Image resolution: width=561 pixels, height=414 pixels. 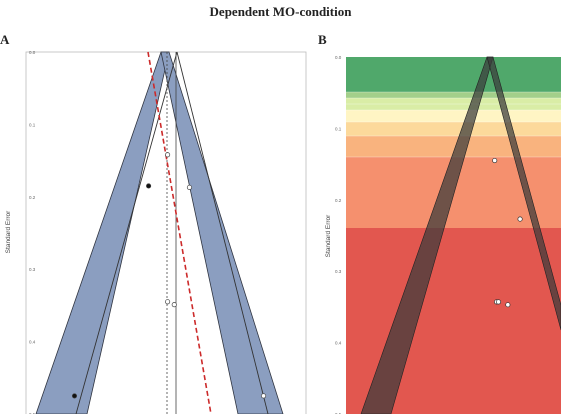 What do you see at coordinates (338, 128) in the screenshot?
I see `y-tick-label-b: 0.1` at bounding box center [338, 128].